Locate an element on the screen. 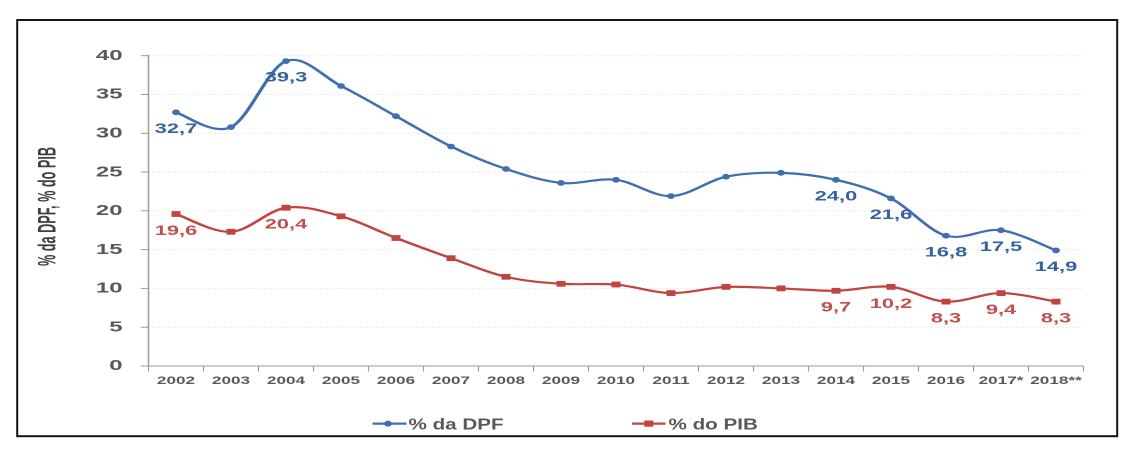  svg-text: 2005 is located at coordinates (341, 381).